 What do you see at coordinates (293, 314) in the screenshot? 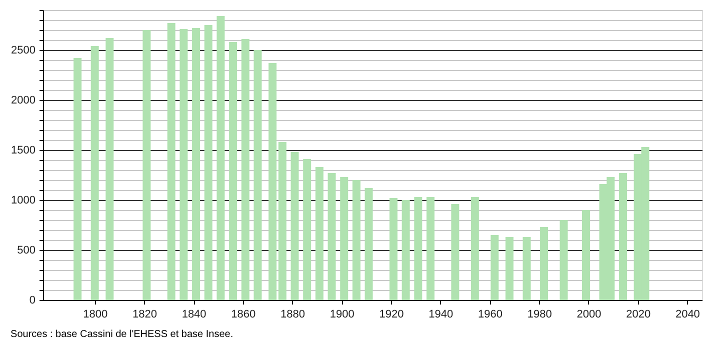
I see `x-tick-label: 1880` at bounding box center [293, 314].